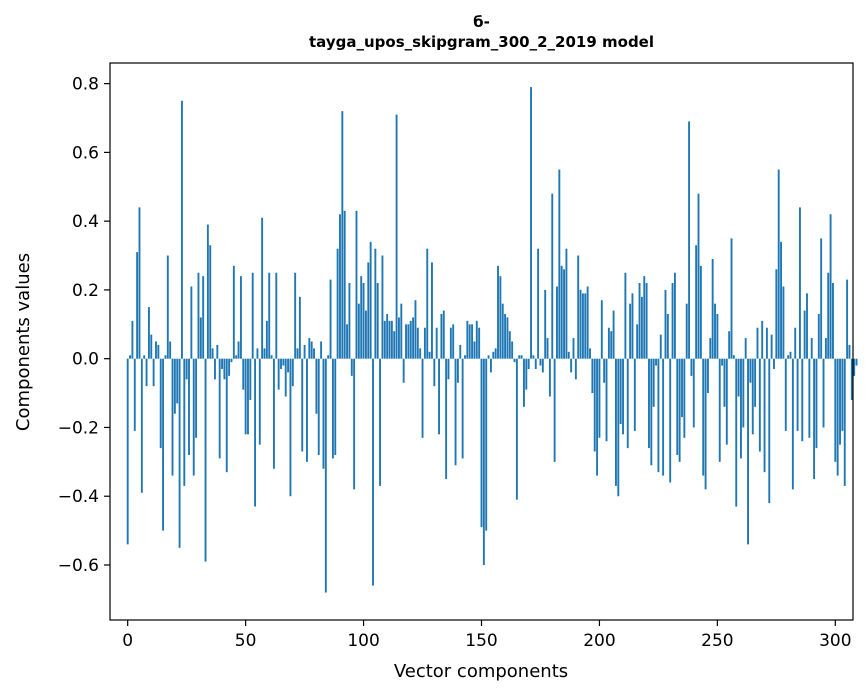 This screenshot has height=700, width=867. I want to click on x-tick-label: 50, so click(246, 641).